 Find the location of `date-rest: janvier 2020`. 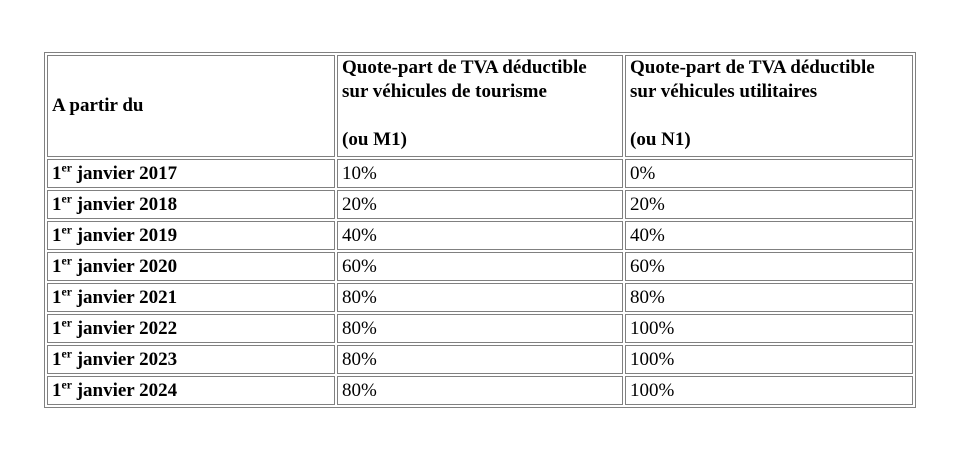

date-rest: janvier 2020 is located at coordinates (124, 266).